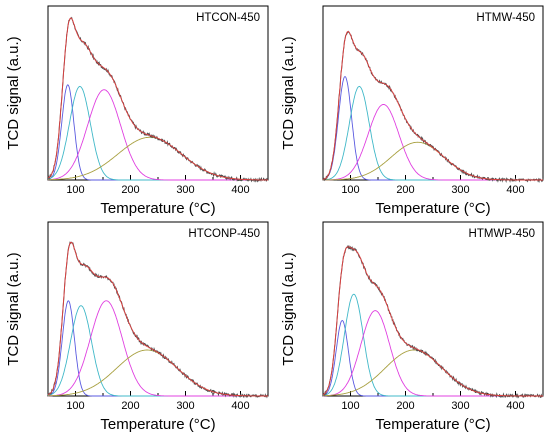  Describe the element at coordinates (502, 234) in the screenshot. I see `panel-title: HTMWP-450` at that location.